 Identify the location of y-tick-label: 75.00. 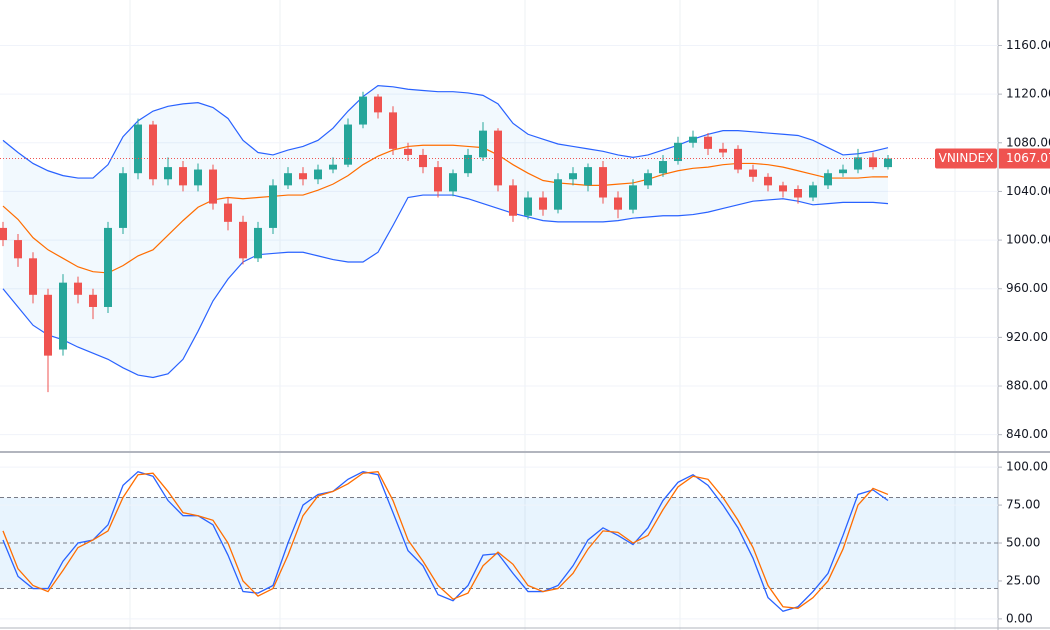
(1023, 505).